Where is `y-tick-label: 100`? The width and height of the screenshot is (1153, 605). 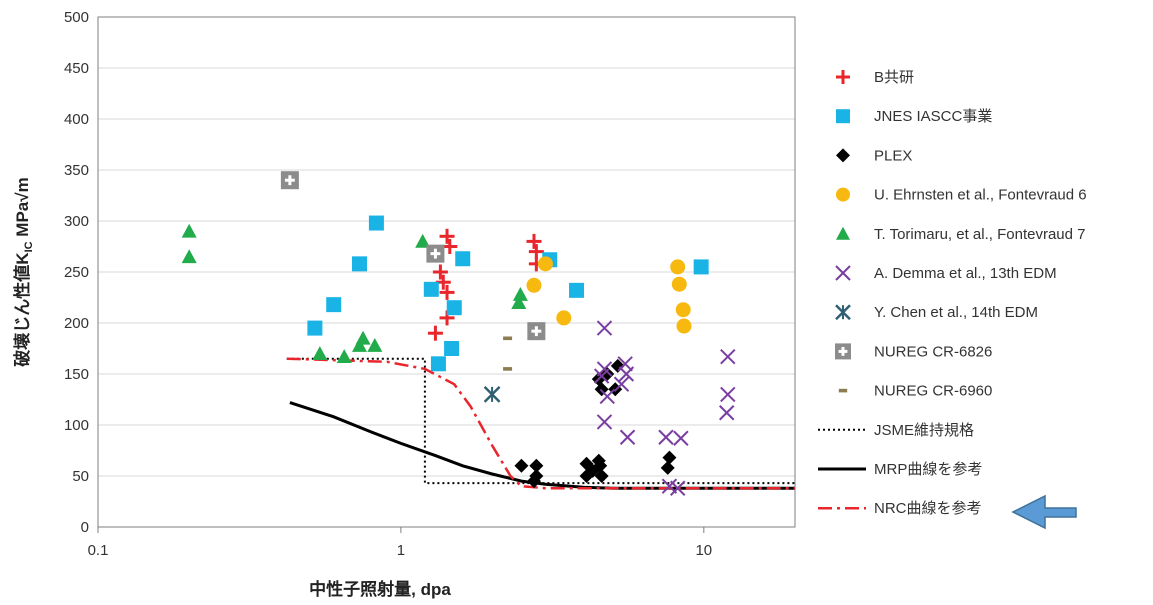 y-tick-label: 100 is located at coordinates (76, 425).